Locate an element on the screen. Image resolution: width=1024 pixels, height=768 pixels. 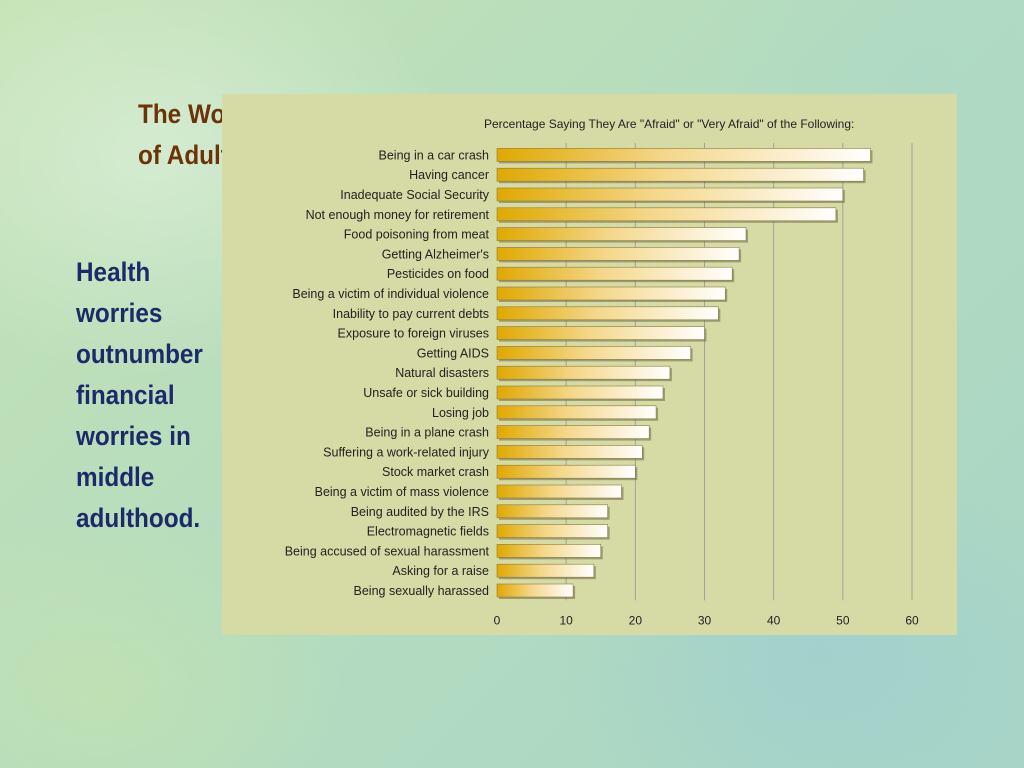
category-label: Not enough money for retirement is located at coordinates (398, 215).